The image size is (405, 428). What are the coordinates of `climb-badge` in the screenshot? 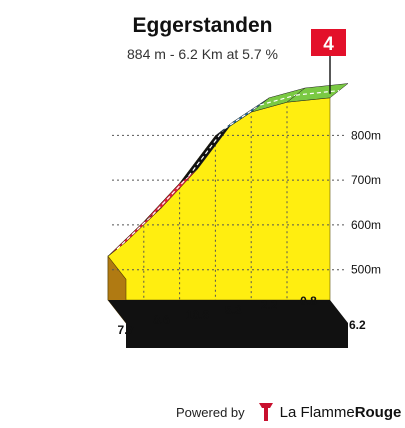 It's located at (328, 42).